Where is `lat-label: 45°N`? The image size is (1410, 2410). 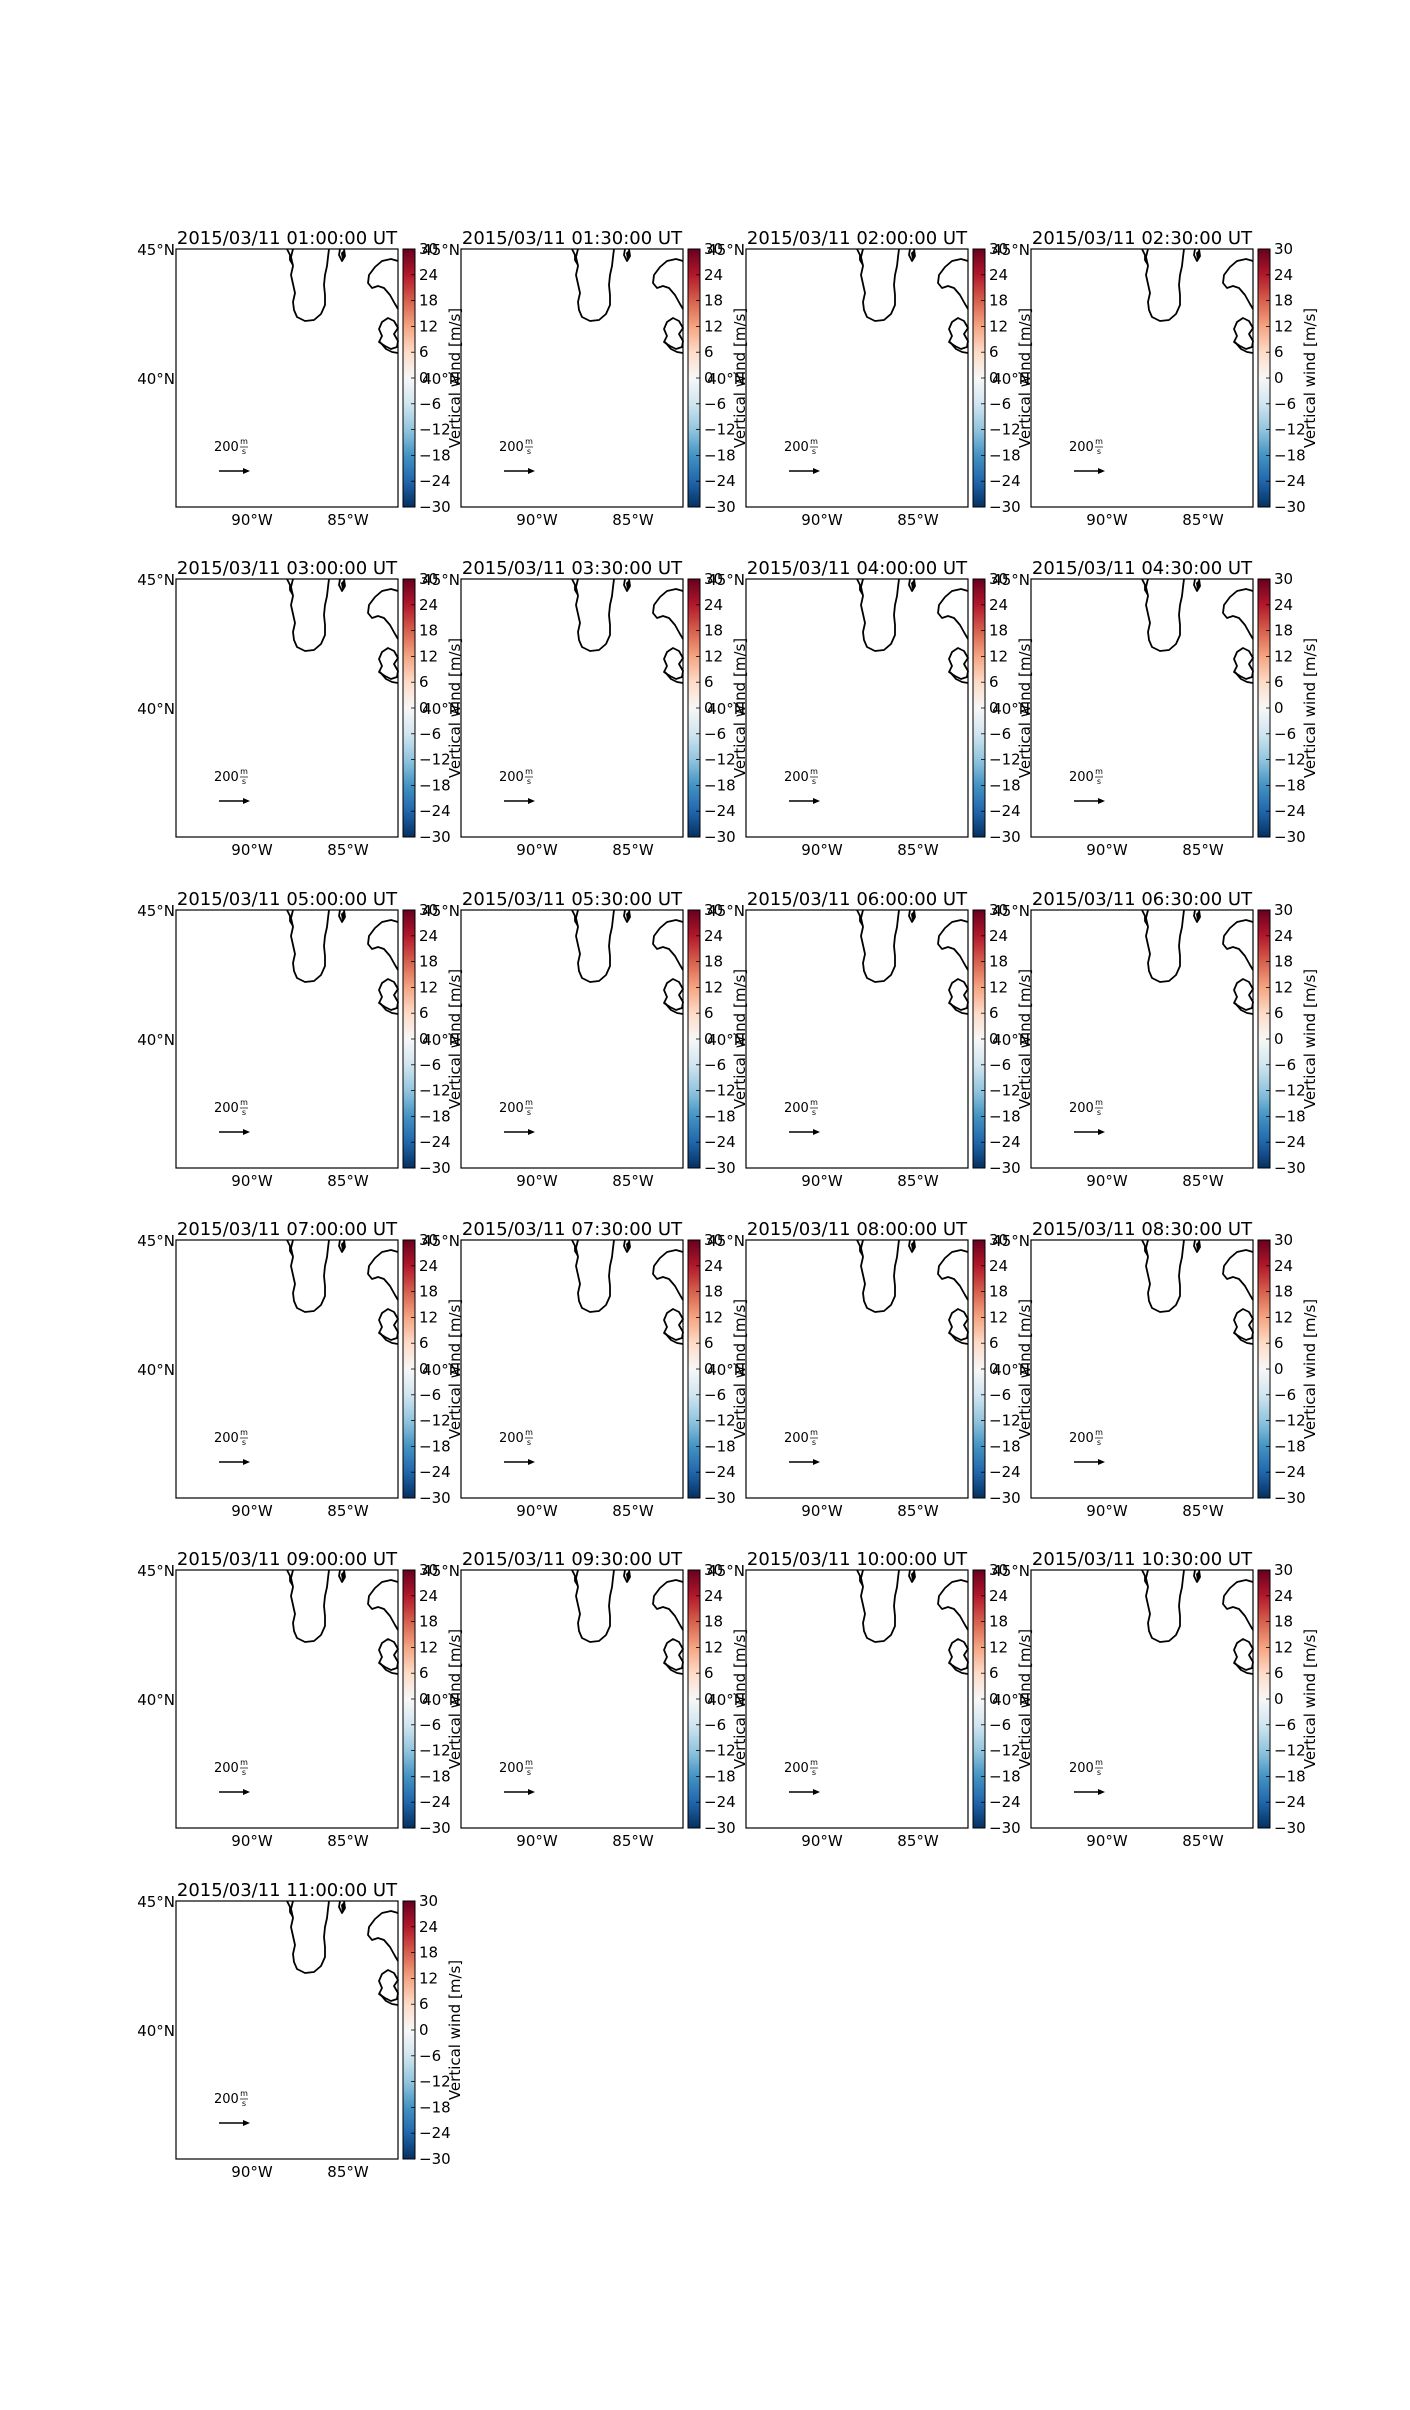 lat-label: 45°N is located at coordinates (1011, 1241).